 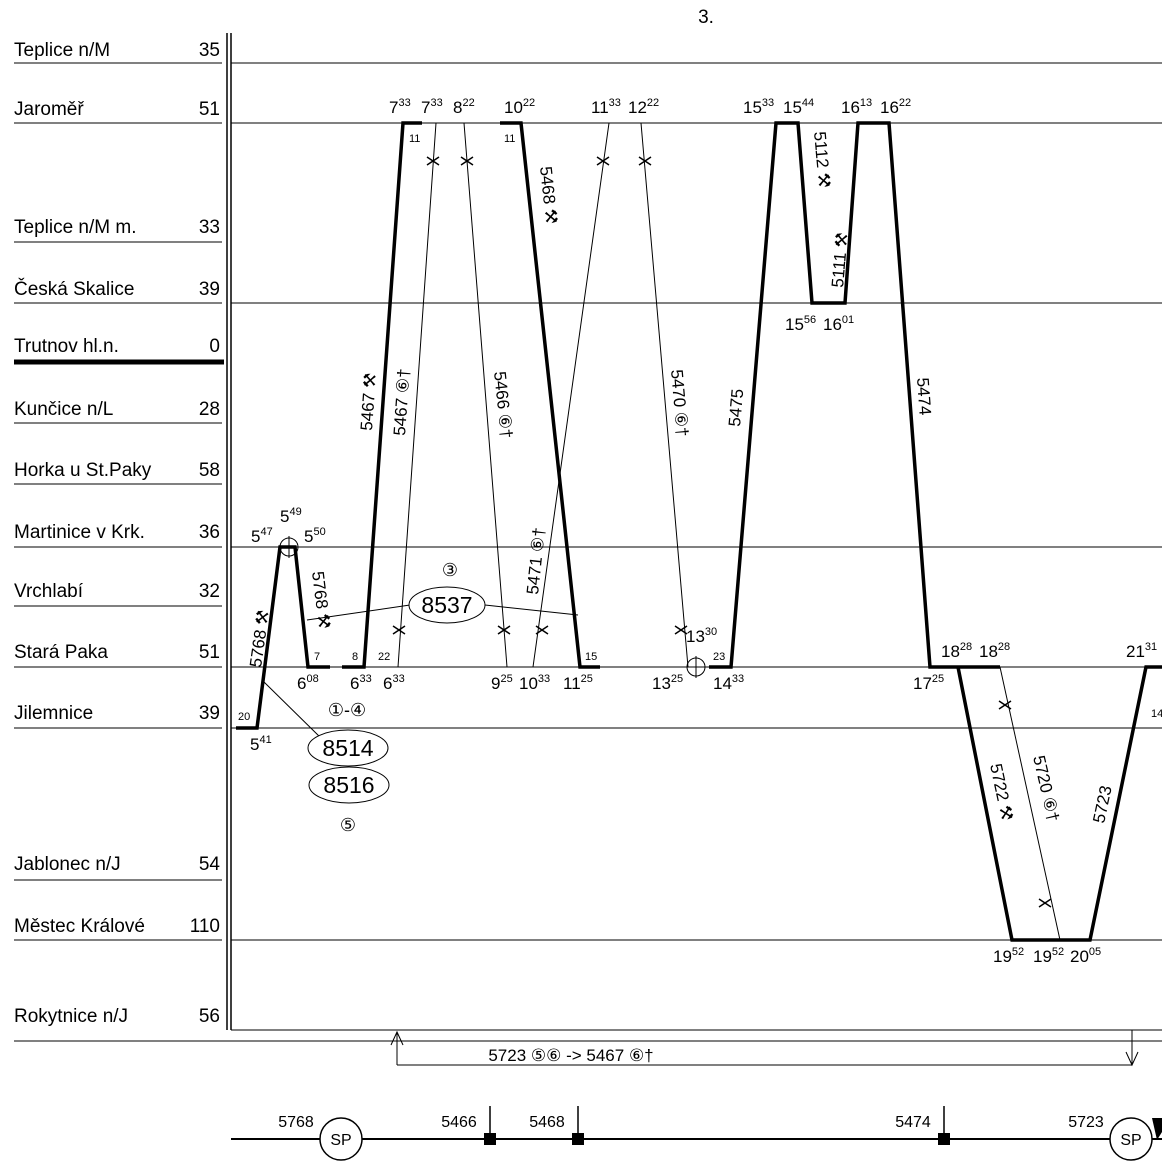 I want to click on time-label: 1556, so click(x=800, y=324).